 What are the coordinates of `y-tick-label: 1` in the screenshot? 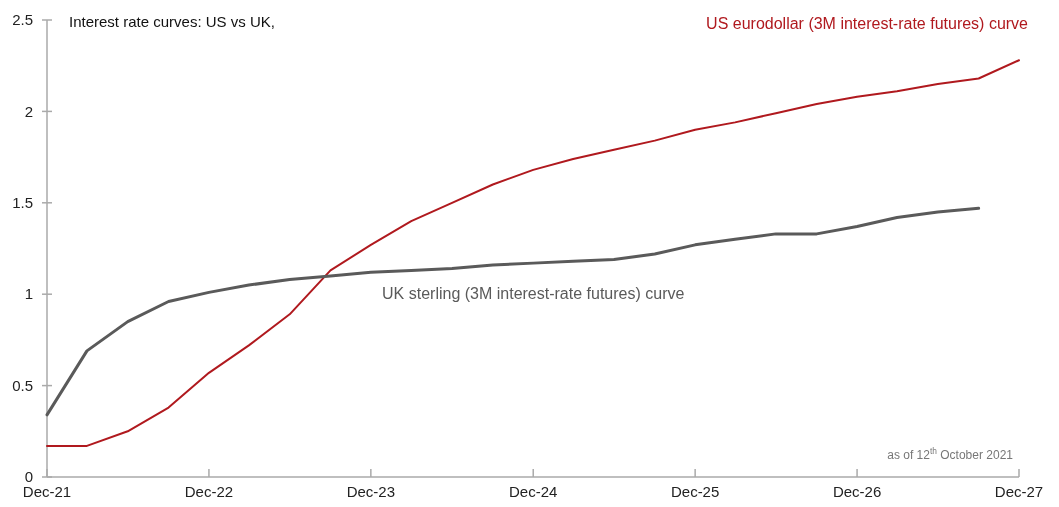 It's located at (28, 294).